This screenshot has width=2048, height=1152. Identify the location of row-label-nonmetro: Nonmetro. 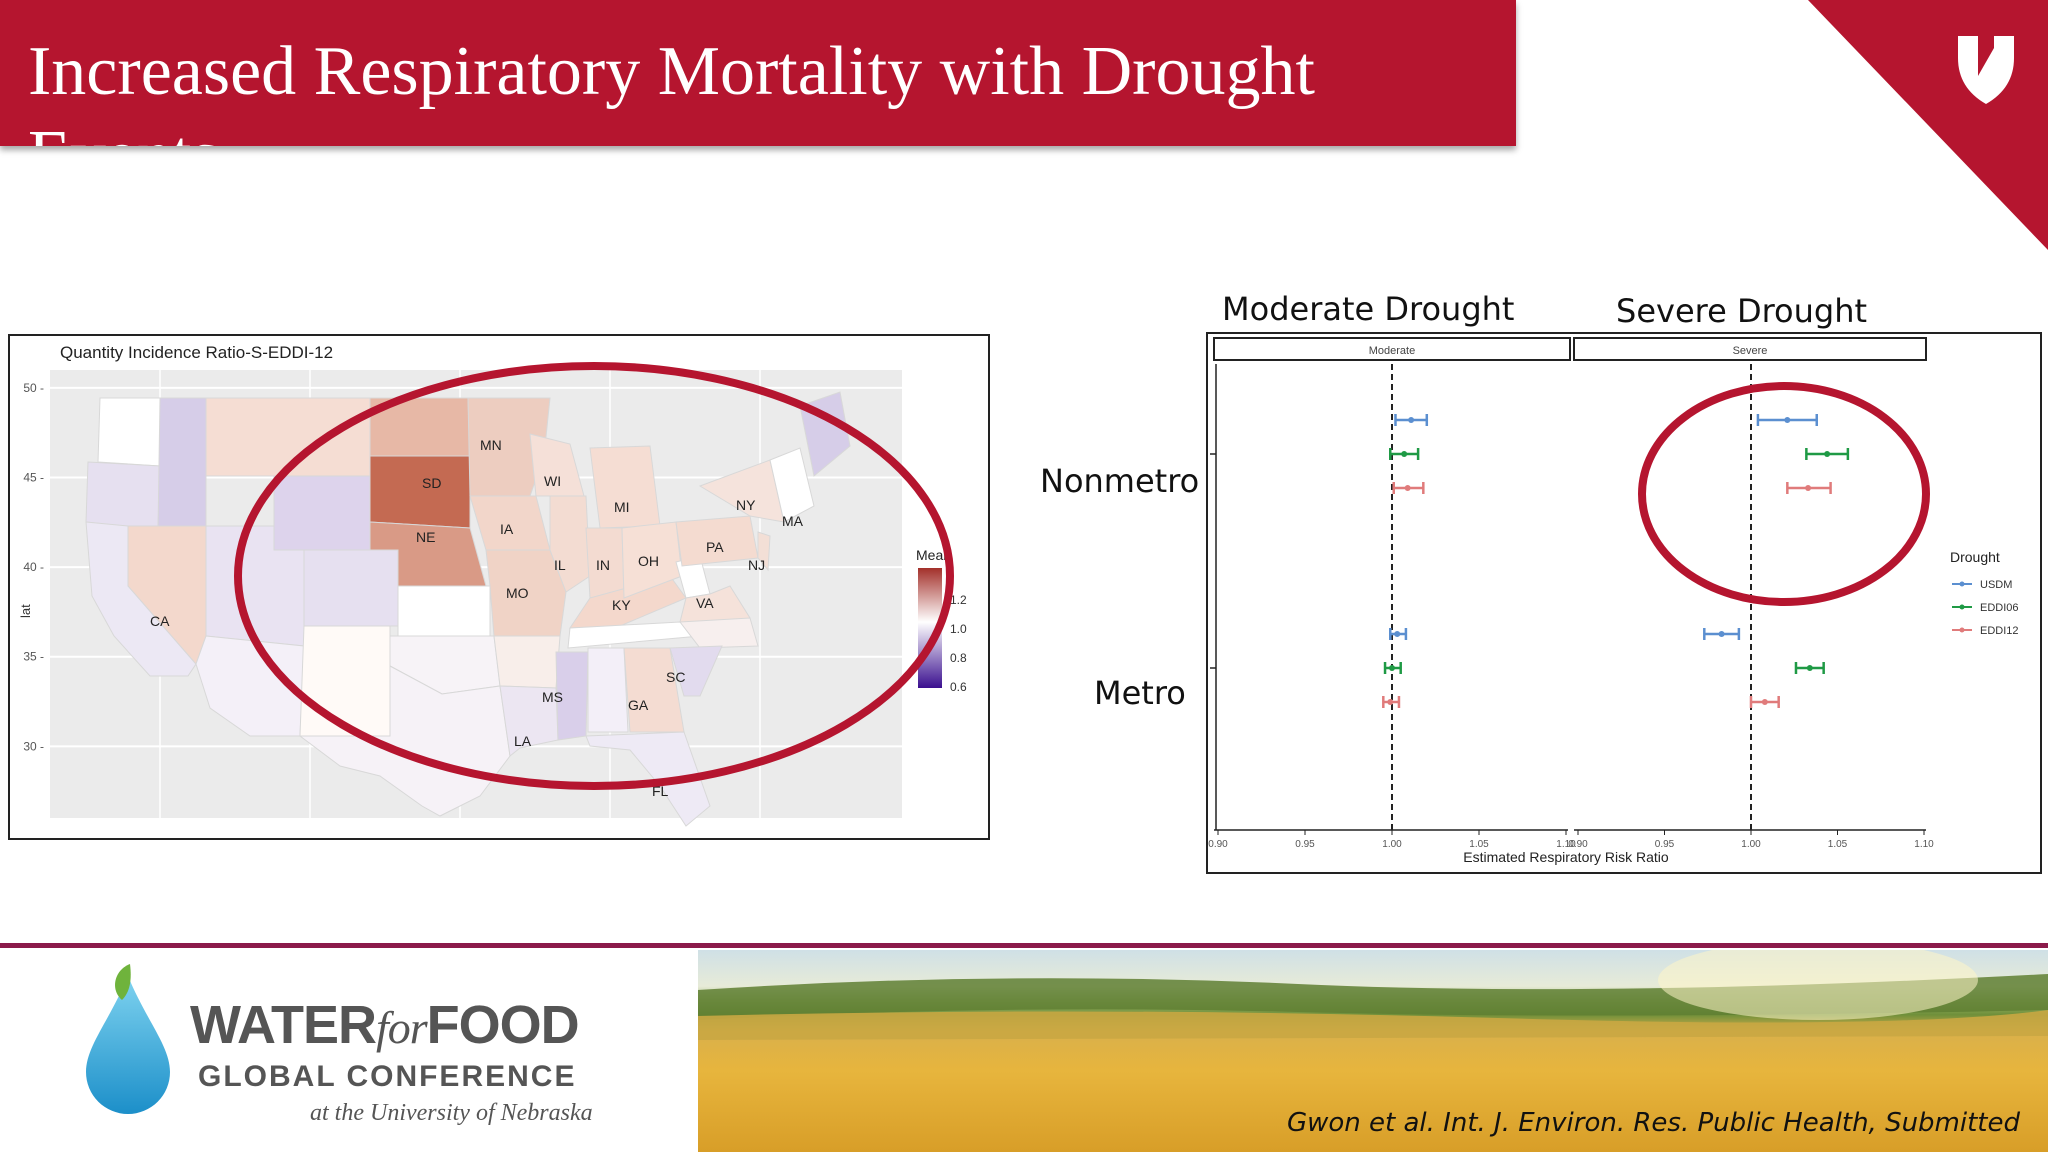
(1120, 481).